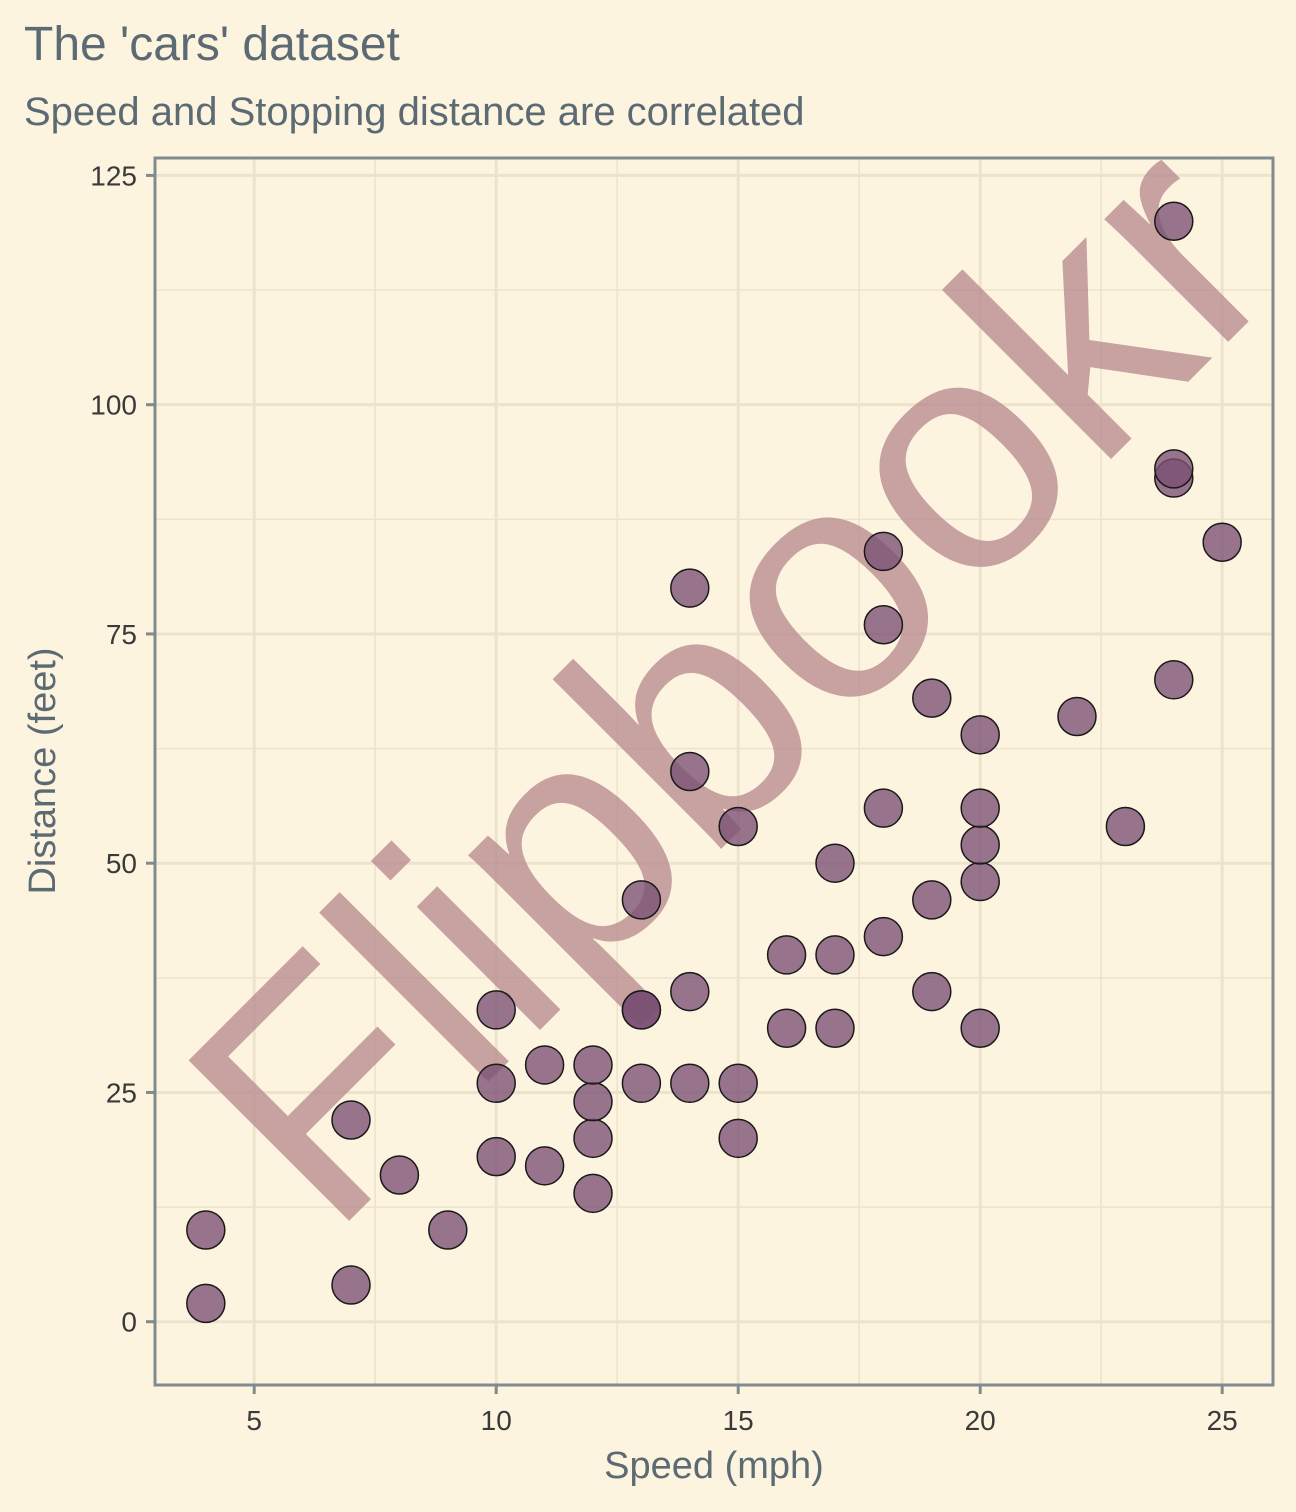 The width and height of the screenshot is (1296, 1512). Describe the element at coordinates (113, 175) in the screenshot. I see `y-tick-label: 125` at that location.